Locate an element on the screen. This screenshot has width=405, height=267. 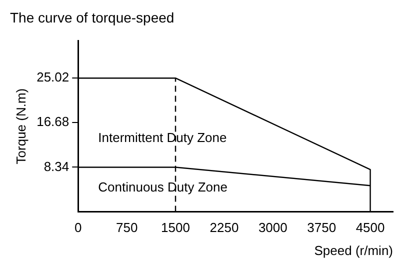
x-tick-label: 3750 is located at coordinates (321, 228).